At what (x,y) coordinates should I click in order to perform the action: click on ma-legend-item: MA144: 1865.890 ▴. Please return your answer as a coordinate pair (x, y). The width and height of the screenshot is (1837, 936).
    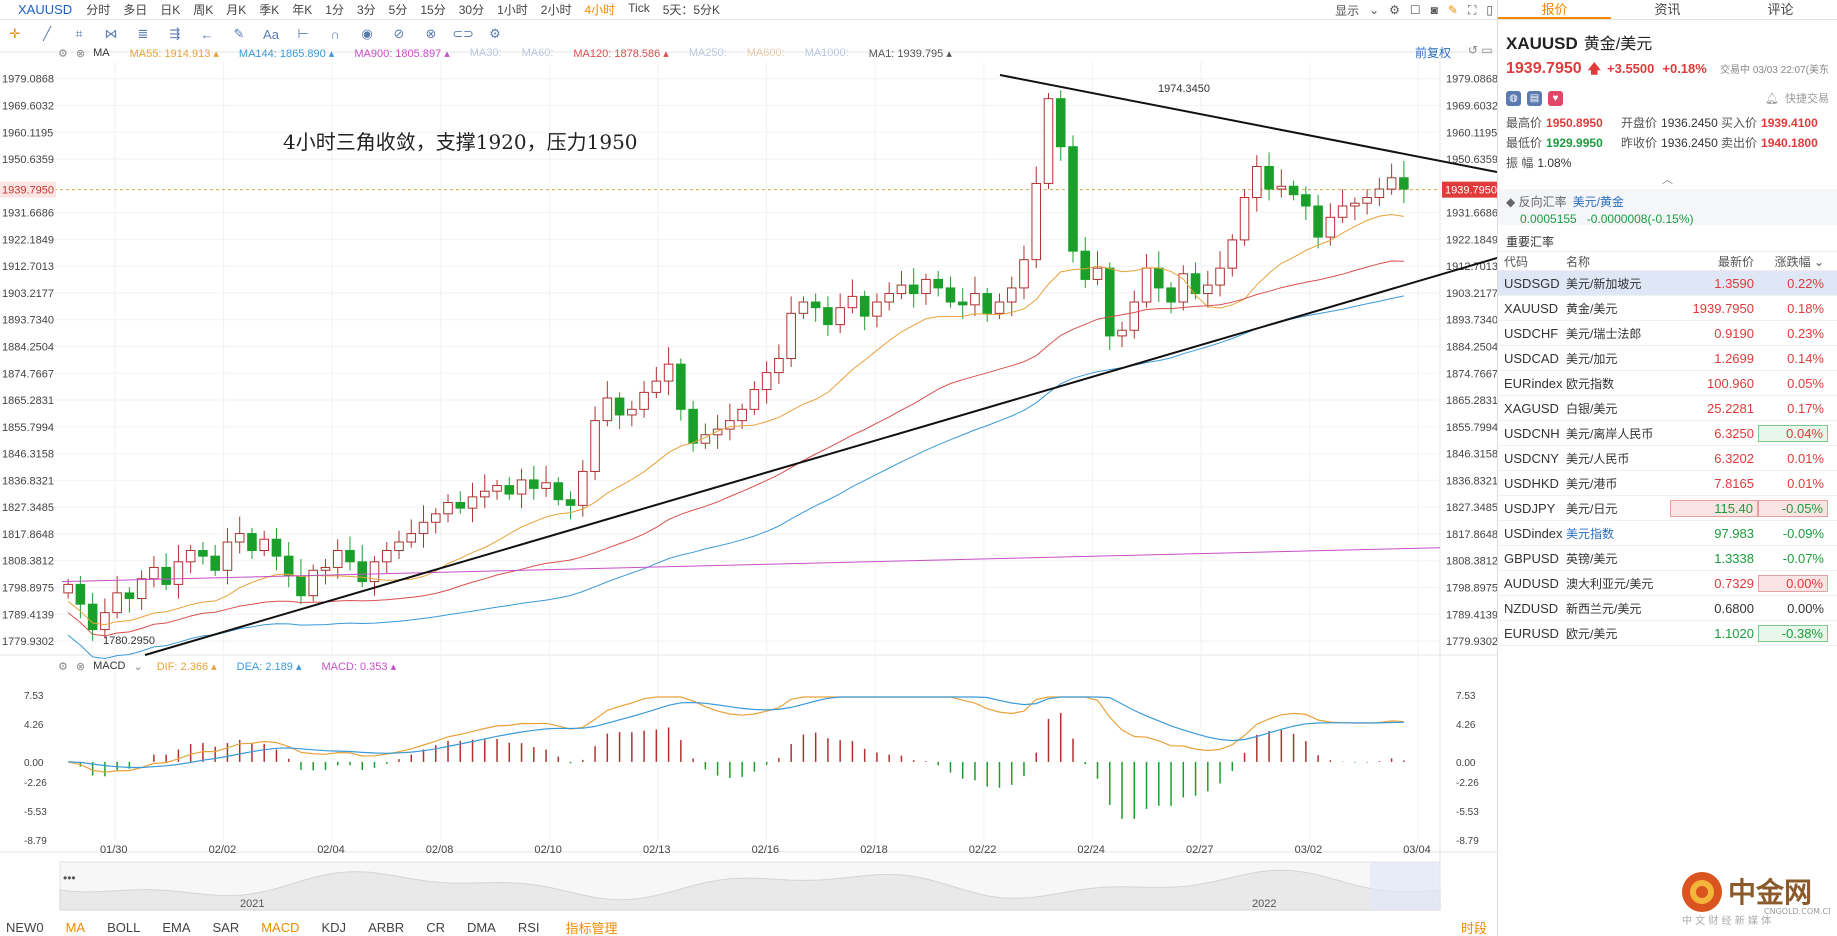
    Looking at the image, I should click on (286, 53).